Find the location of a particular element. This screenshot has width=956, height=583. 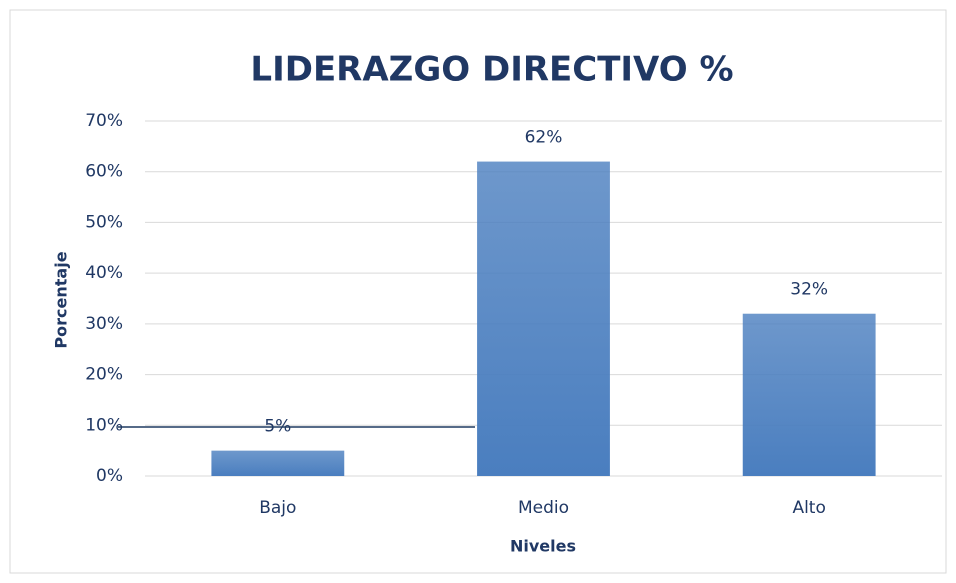

y-tick-label: 0% is located at coordinates (109, 476).